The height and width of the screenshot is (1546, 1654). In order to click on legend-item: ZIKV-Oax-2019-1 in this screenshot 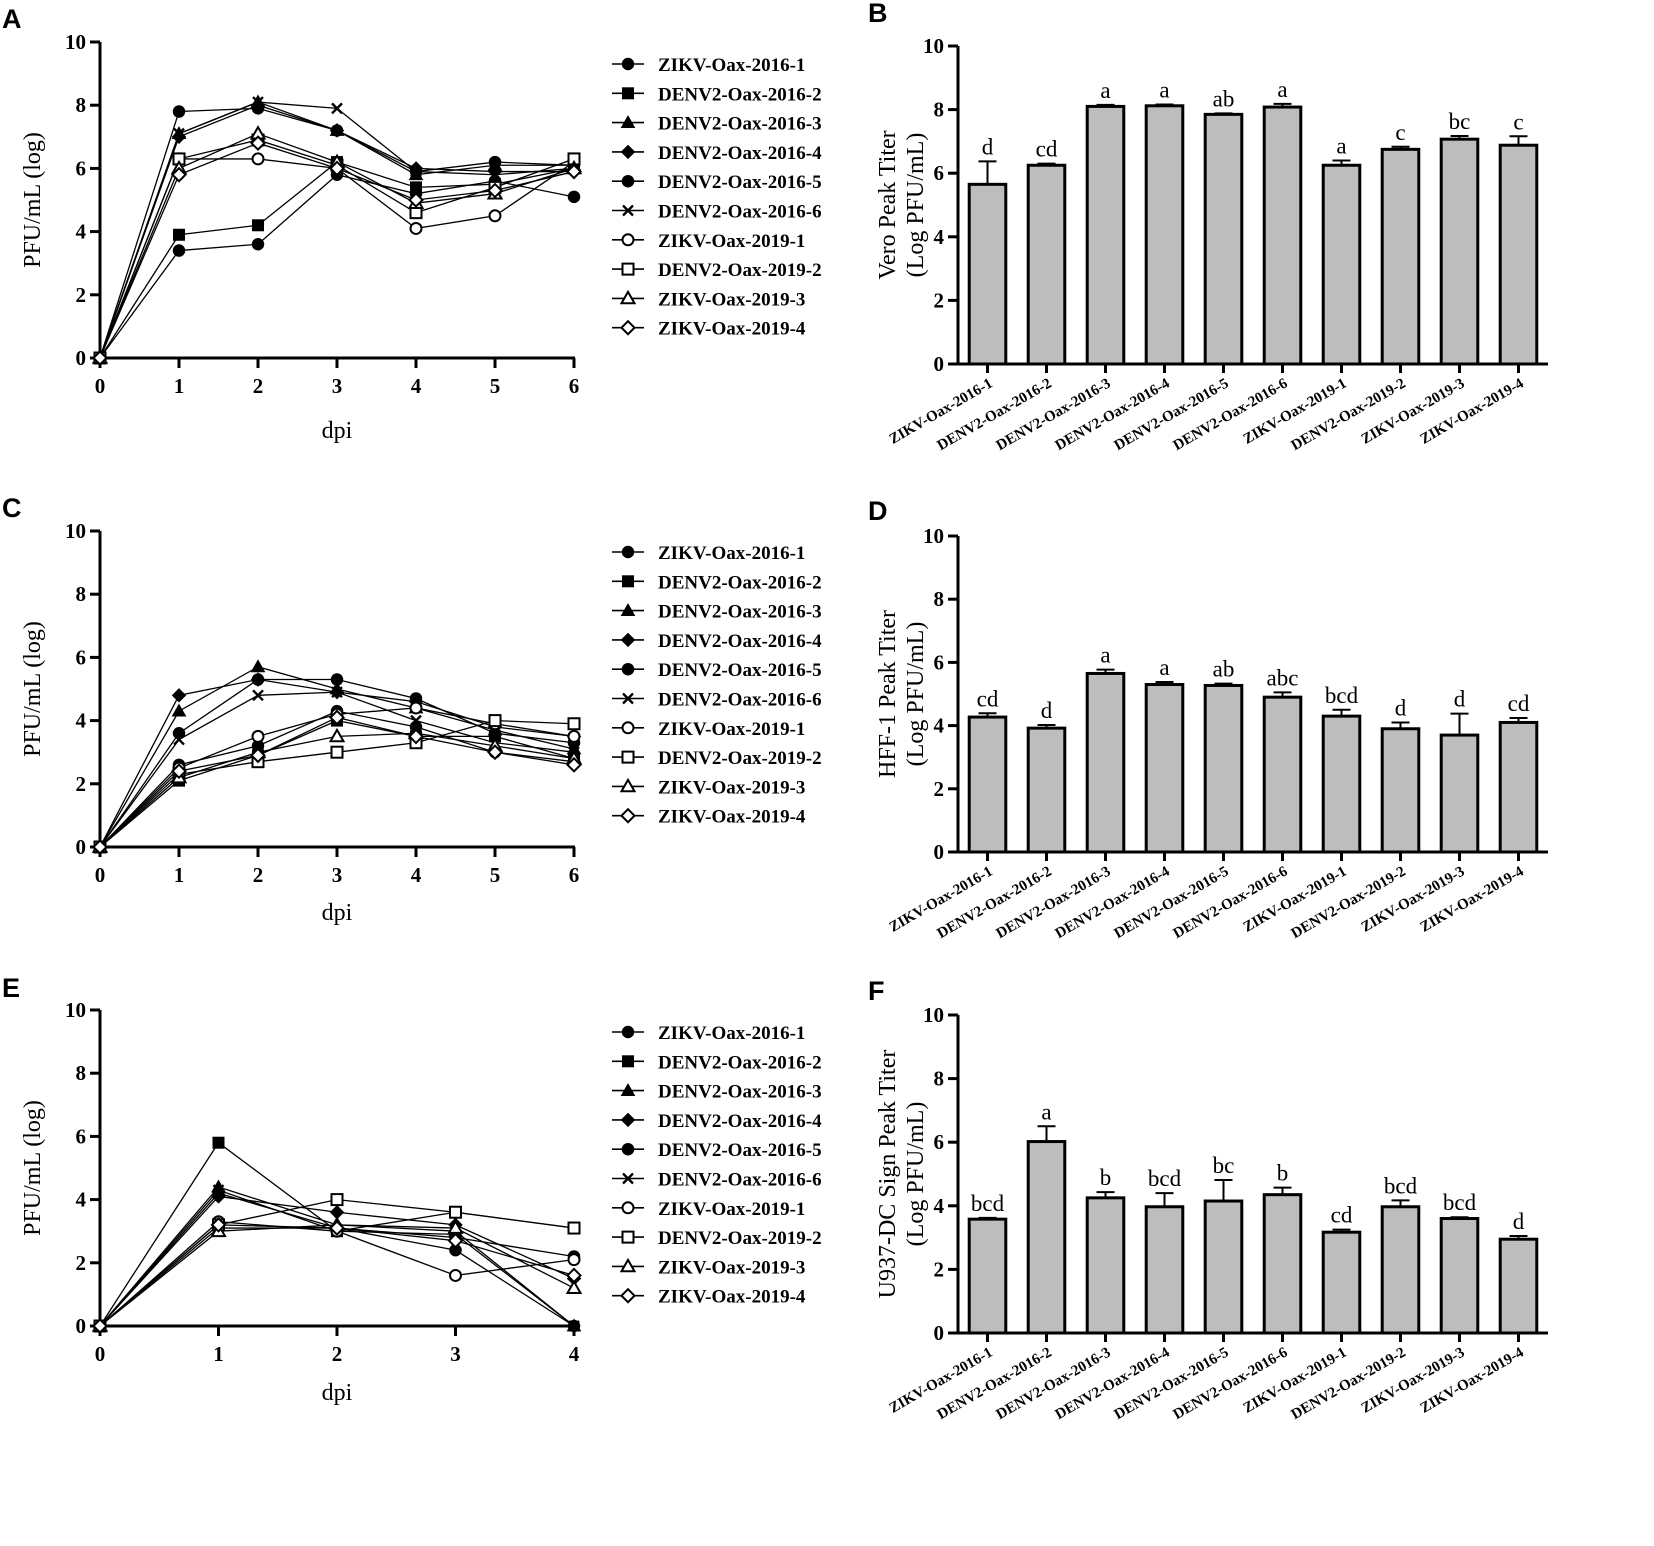, I will do `click(708, 1209)`.